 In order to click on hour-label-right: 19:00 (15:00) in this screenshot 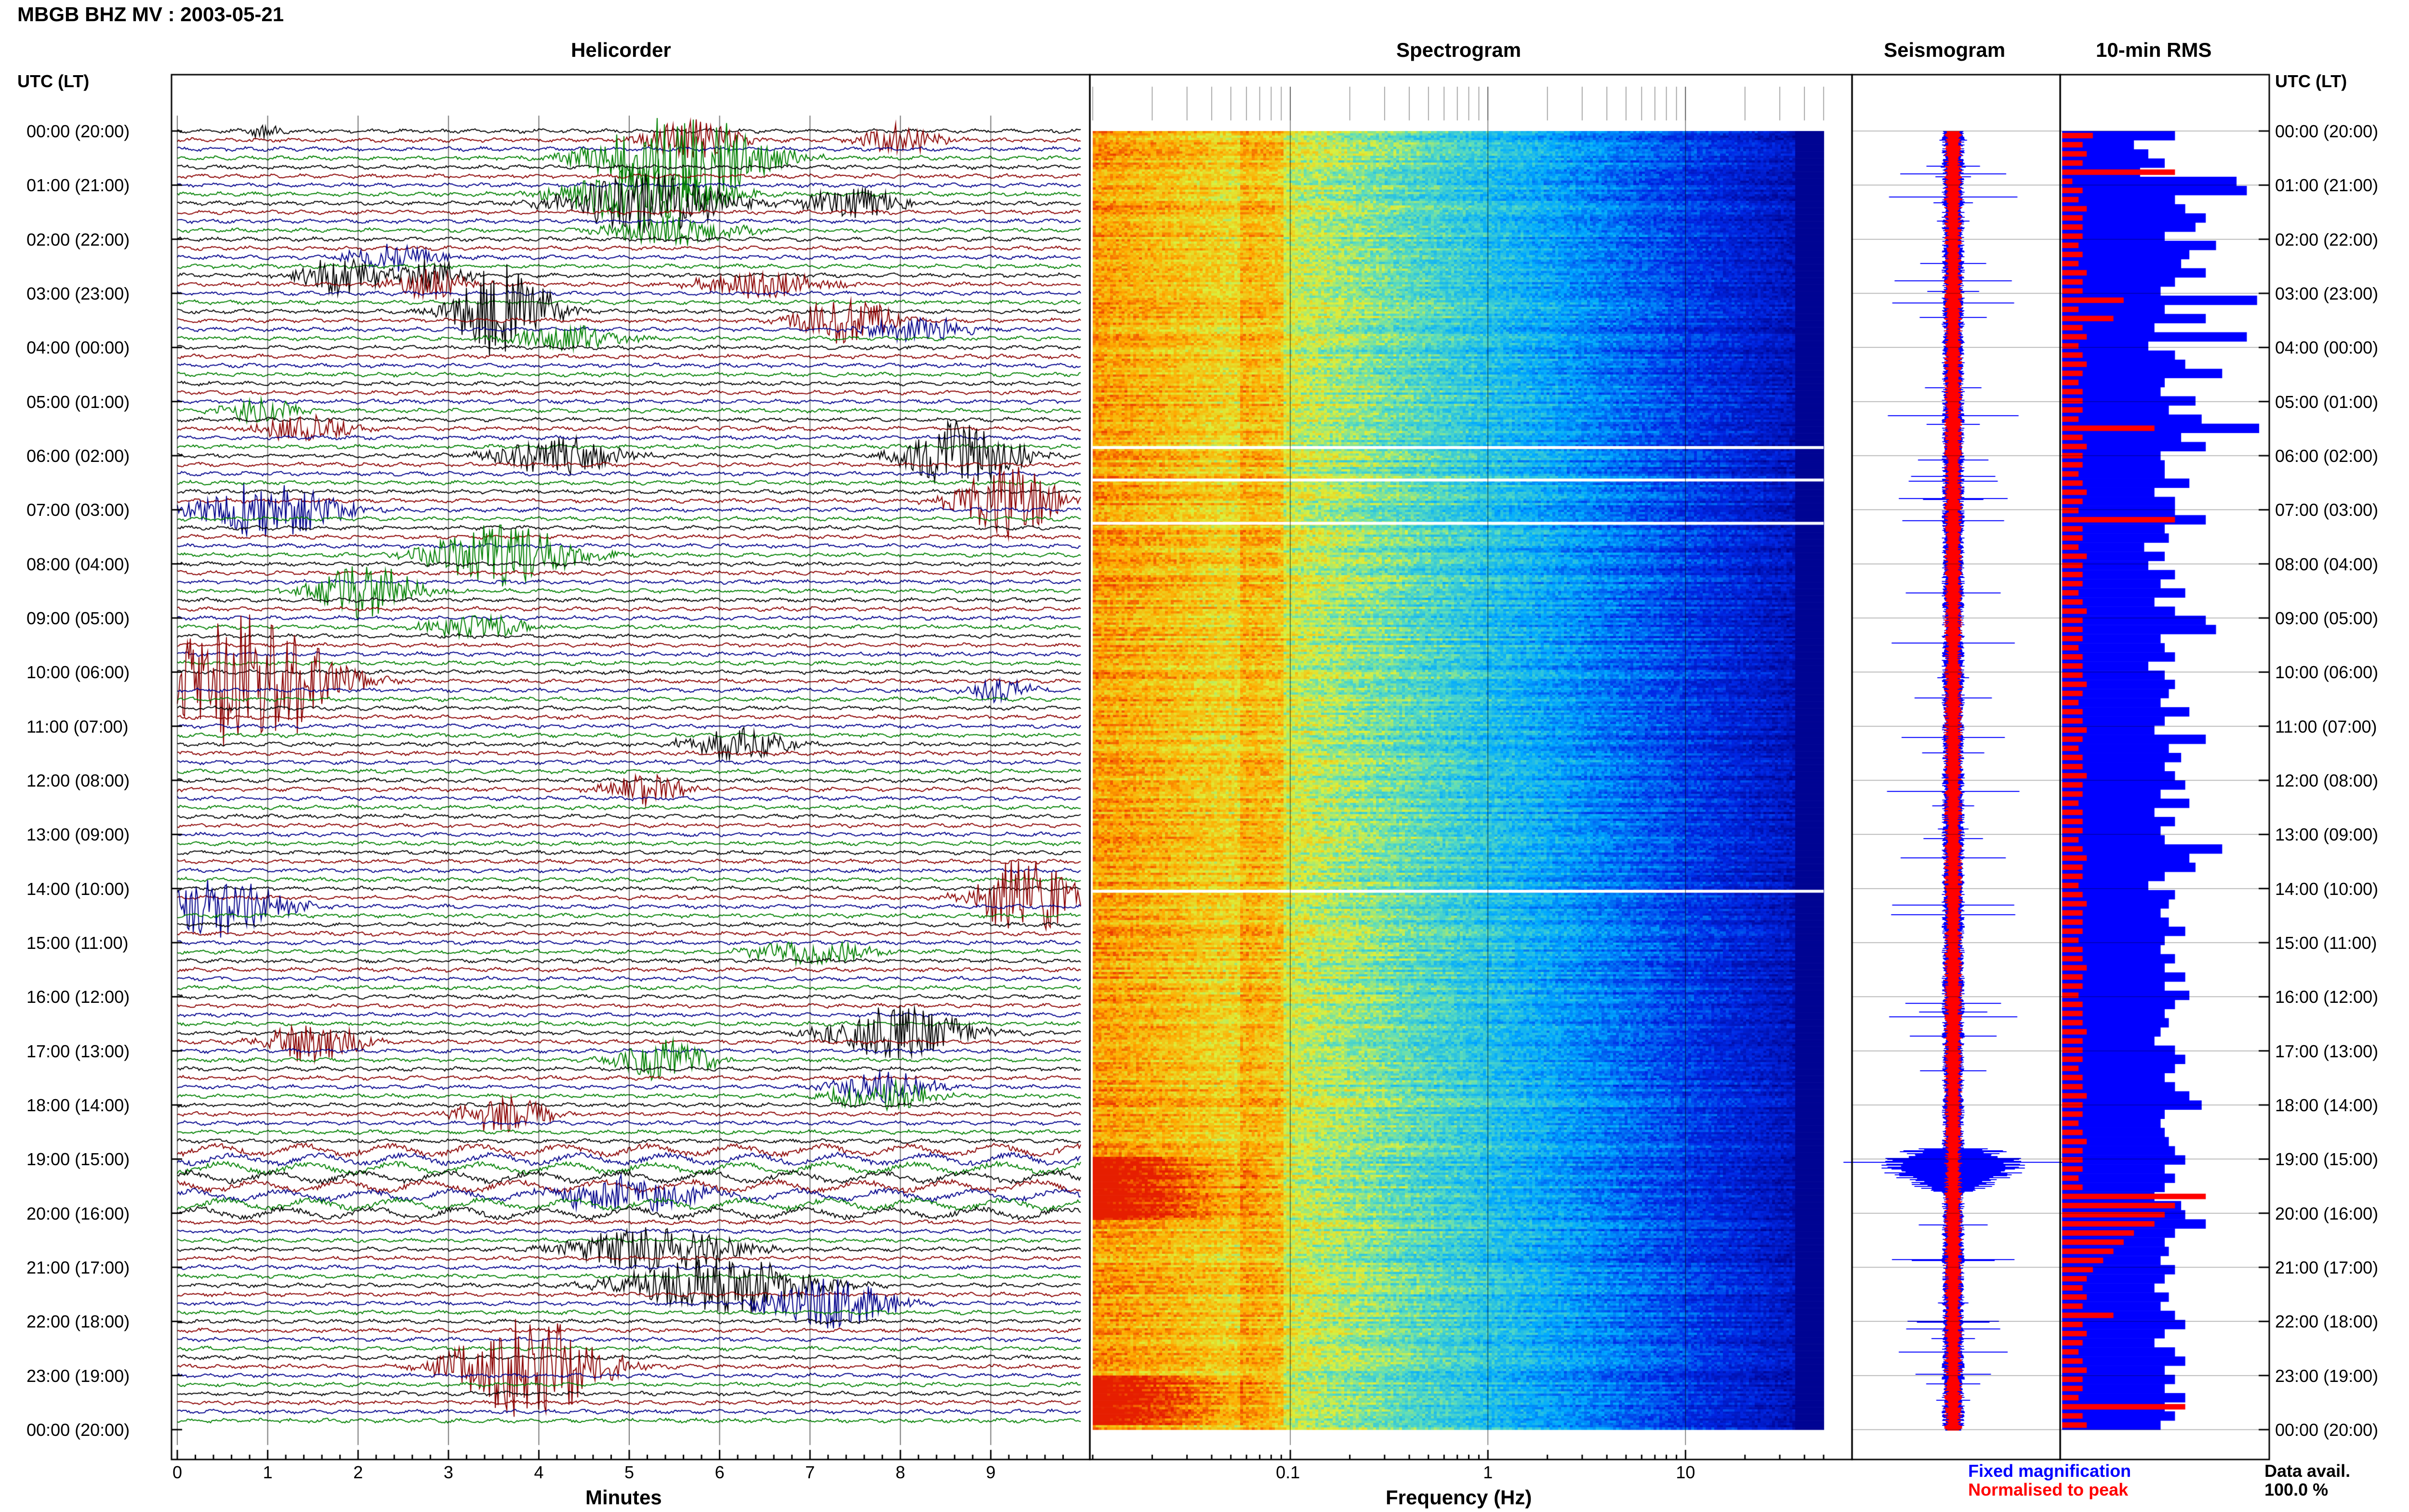, I will do `click(2327, 1159)`.